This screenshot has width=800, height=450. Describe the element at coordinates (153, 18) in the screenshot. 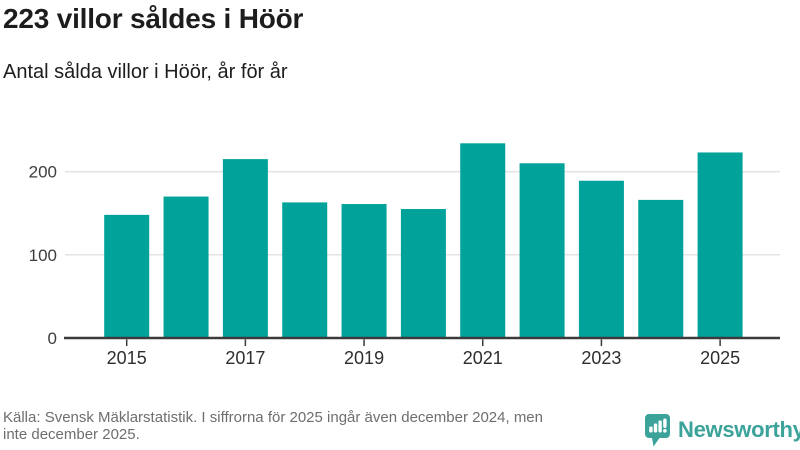

I see `page-title: 223 villor såldes i Höör` at that location.